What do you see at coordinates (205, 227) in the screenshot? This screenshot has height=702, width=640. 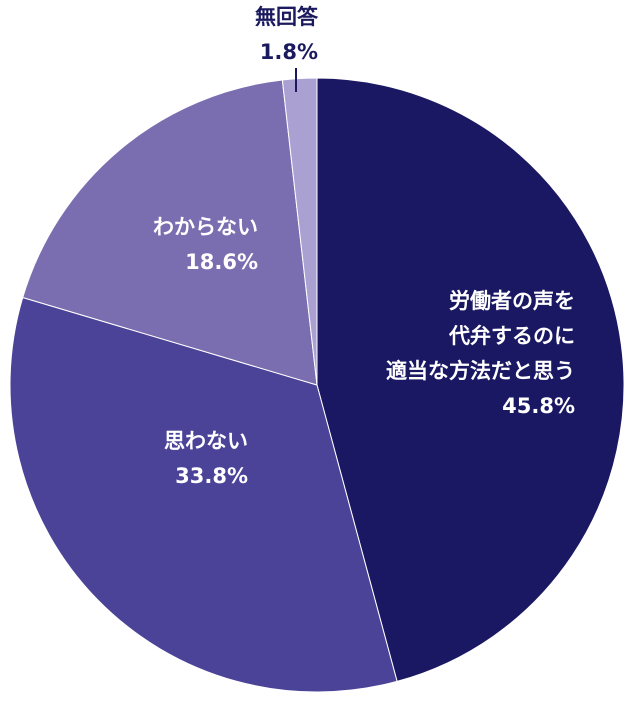 I see `slice-category-label: わからない` at bounding box center [205, 227].